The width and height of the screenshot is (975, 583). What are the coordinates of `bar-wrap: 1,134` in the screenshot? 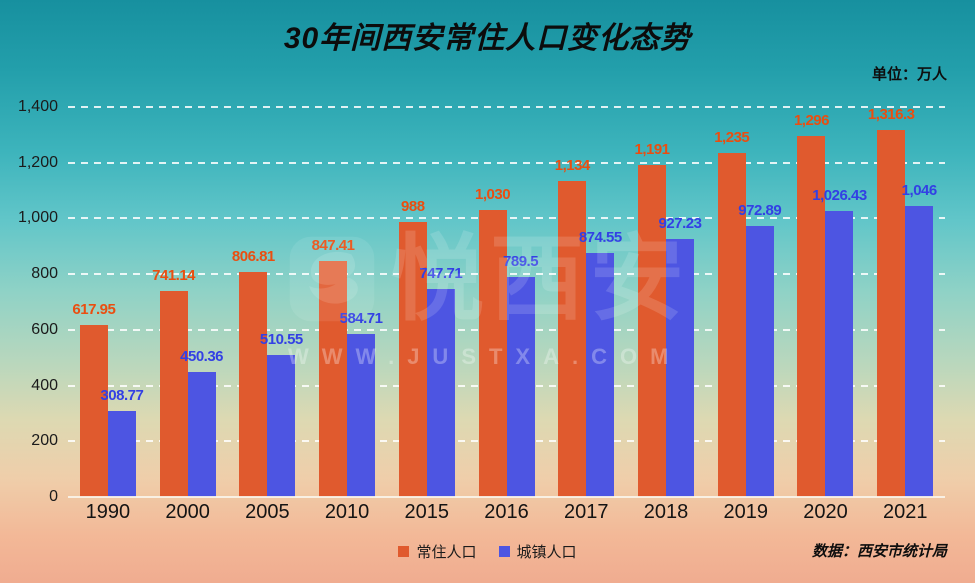 It's located at (572, 302).